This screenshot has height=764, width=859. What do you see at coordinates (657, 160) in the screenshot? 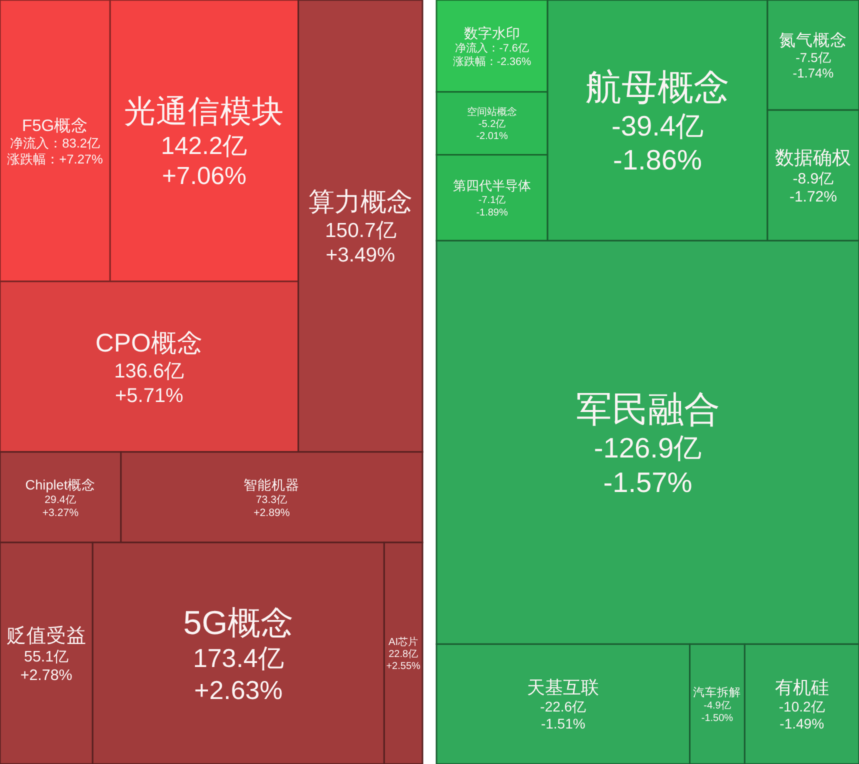
I see `tile-change: -1.86%` at bounding box center [657, 160].